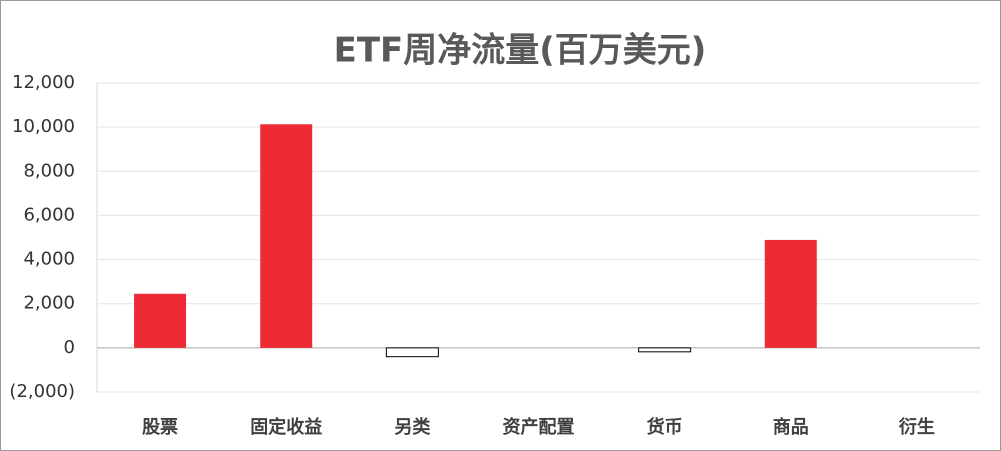 Image resolution: width=1001 pixels, height=451 pixels. What do you see at coordinates (49, 214) in the screenshot?
I see `y-tick-label: 6,000` at bounding box center [49, 214].